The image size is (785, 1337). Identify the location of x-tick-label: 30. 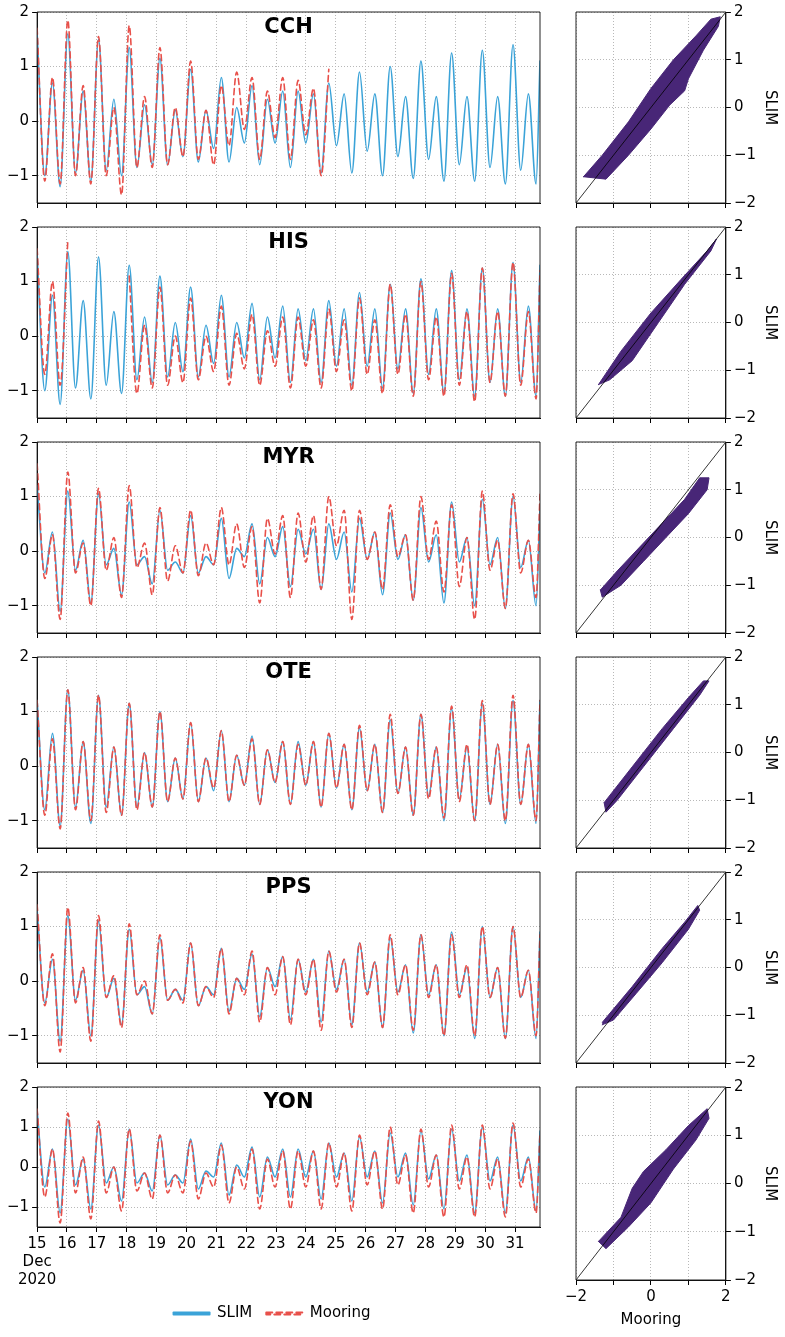
(485, 1242).